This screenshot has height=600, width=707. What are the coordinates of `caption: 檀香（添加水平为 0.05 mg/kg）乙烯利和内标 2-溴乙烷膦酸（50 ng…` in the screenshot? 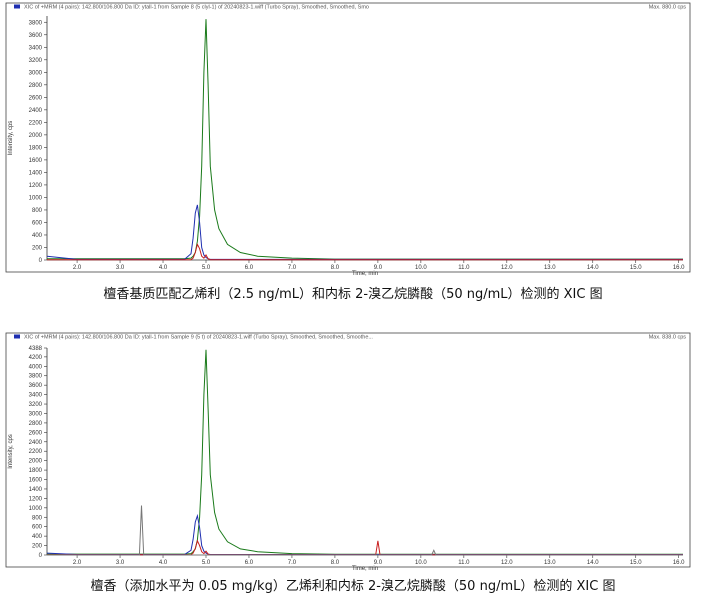 It's located at (353, 586).